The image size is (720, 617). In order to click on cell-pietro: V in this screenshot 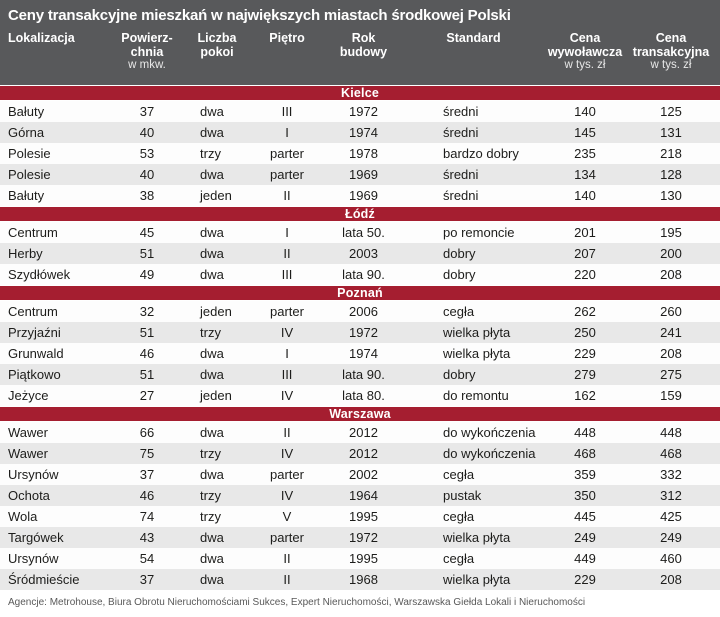, I will do `click(287, 516)`.